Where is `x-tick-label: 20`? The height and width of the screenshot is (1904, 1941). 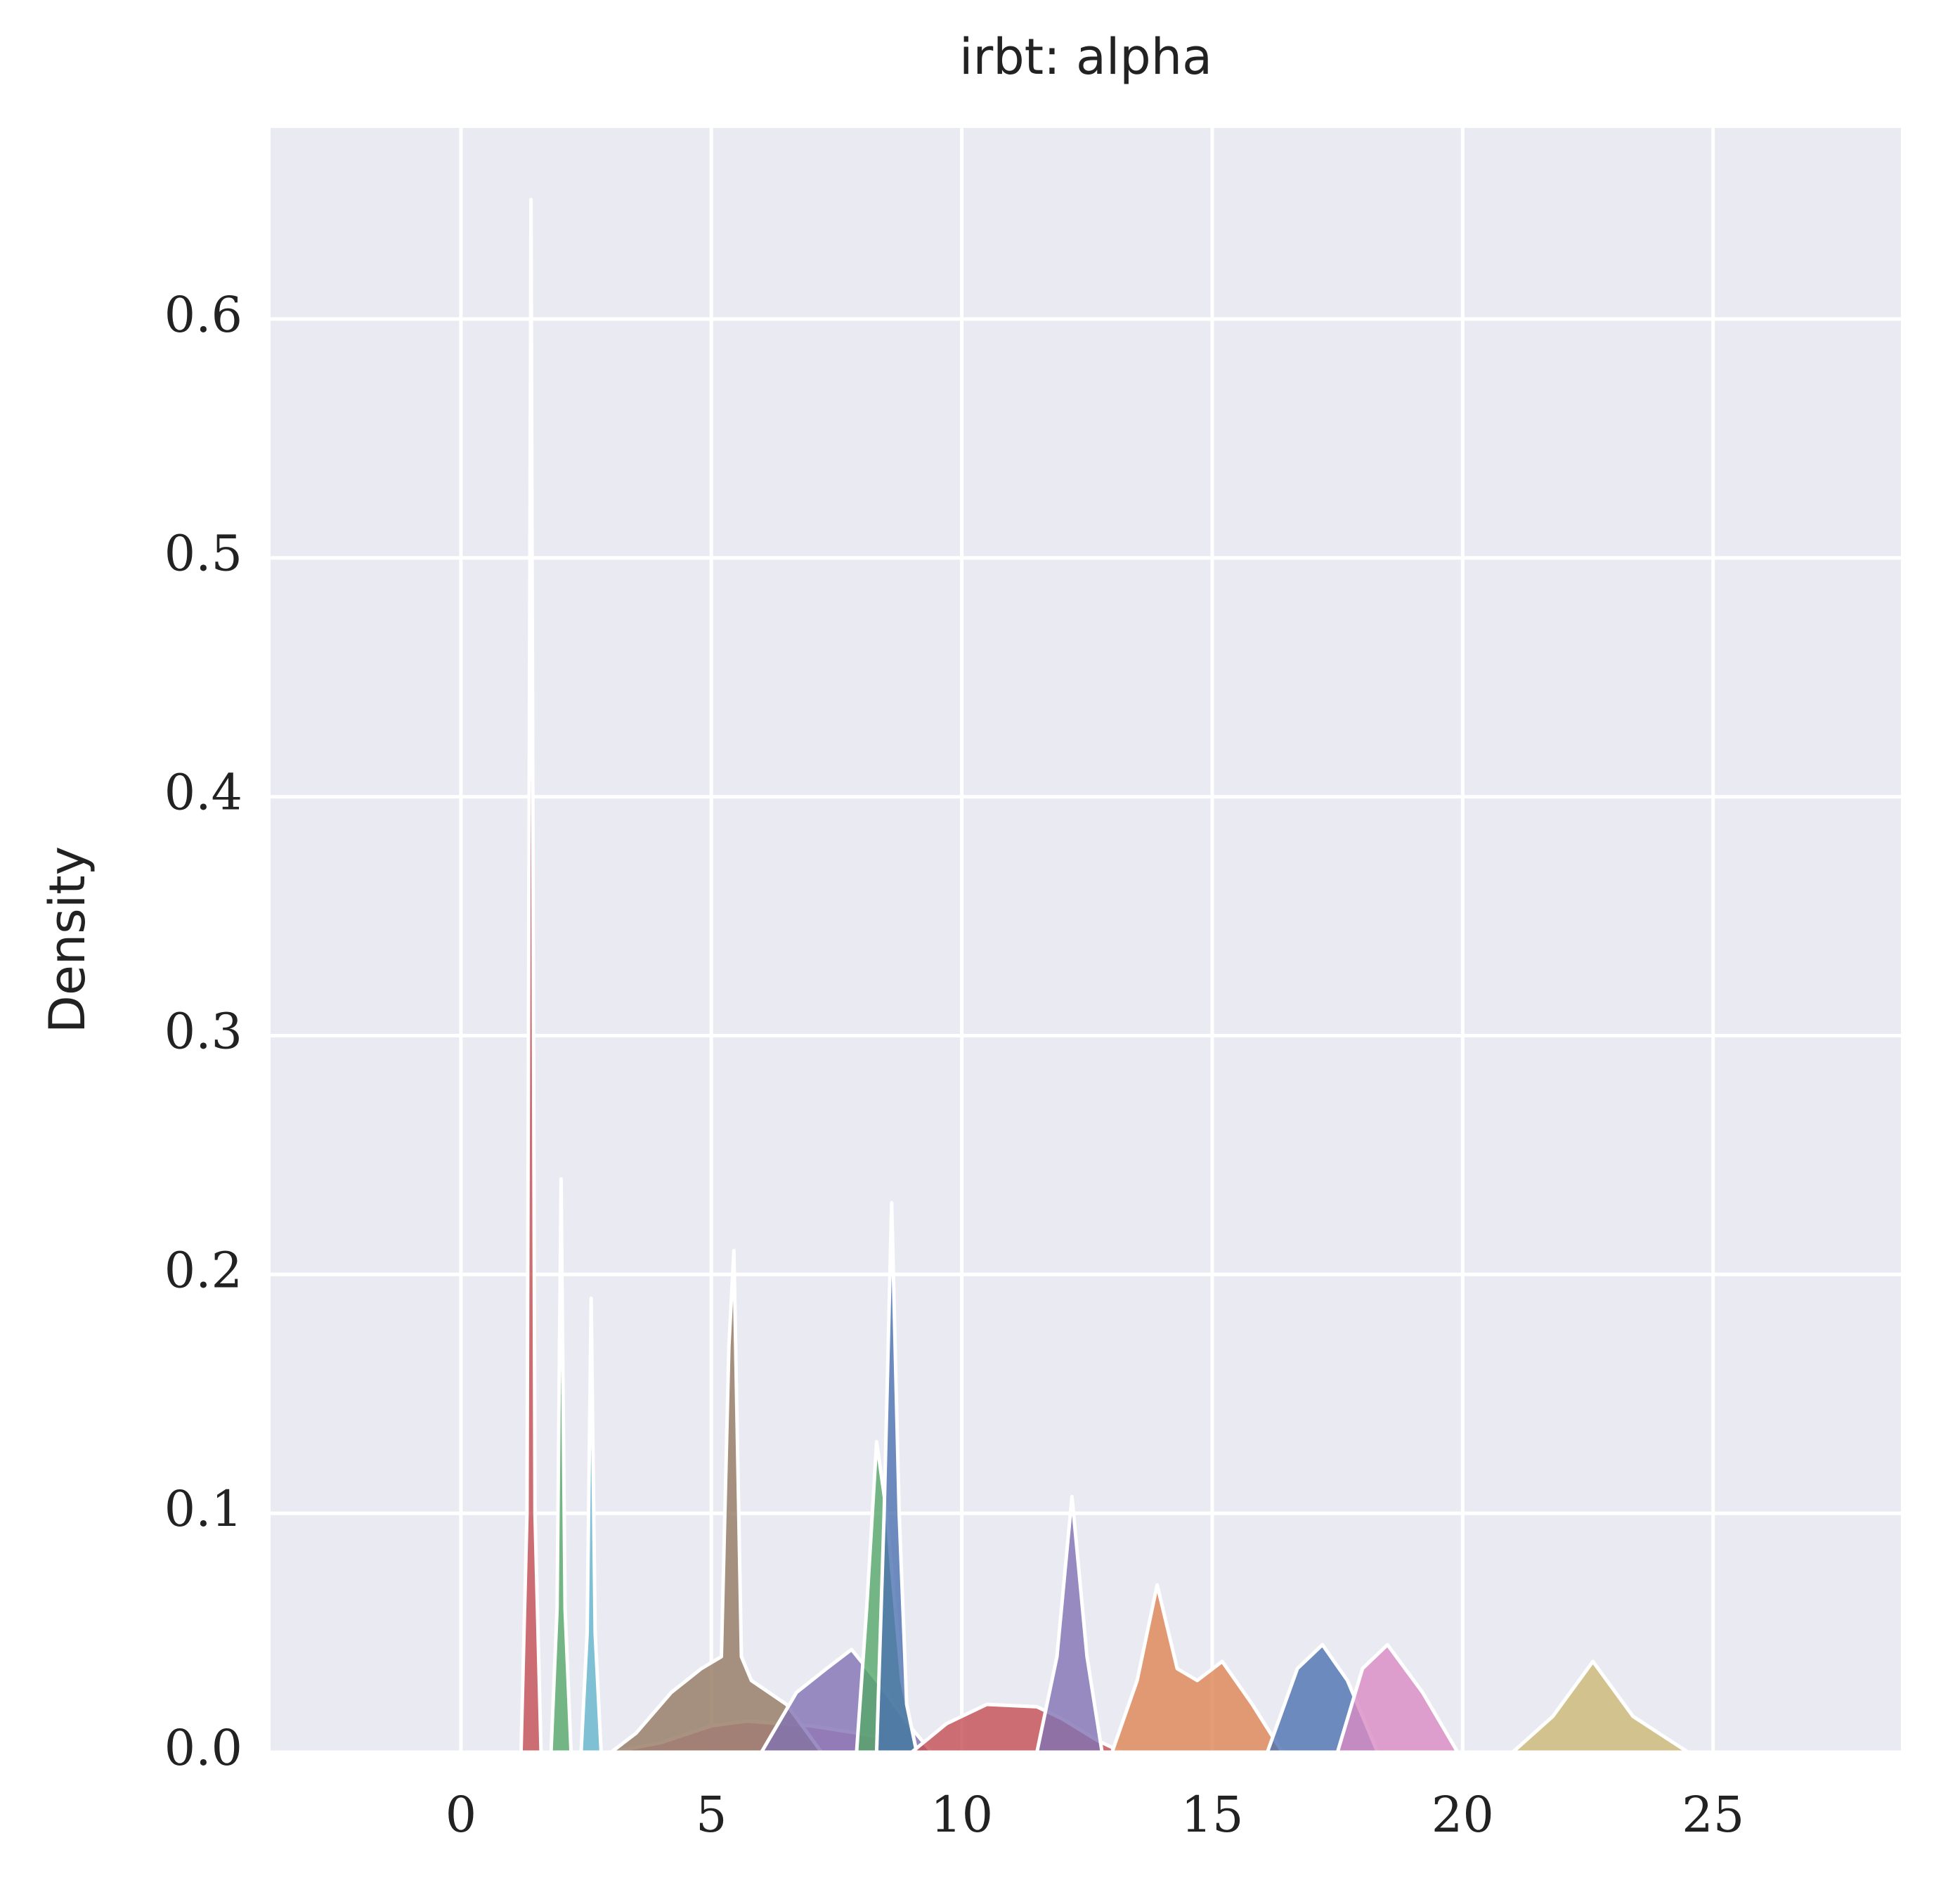
x-tick-label: 20 is located at coordinates (1463, 1815).